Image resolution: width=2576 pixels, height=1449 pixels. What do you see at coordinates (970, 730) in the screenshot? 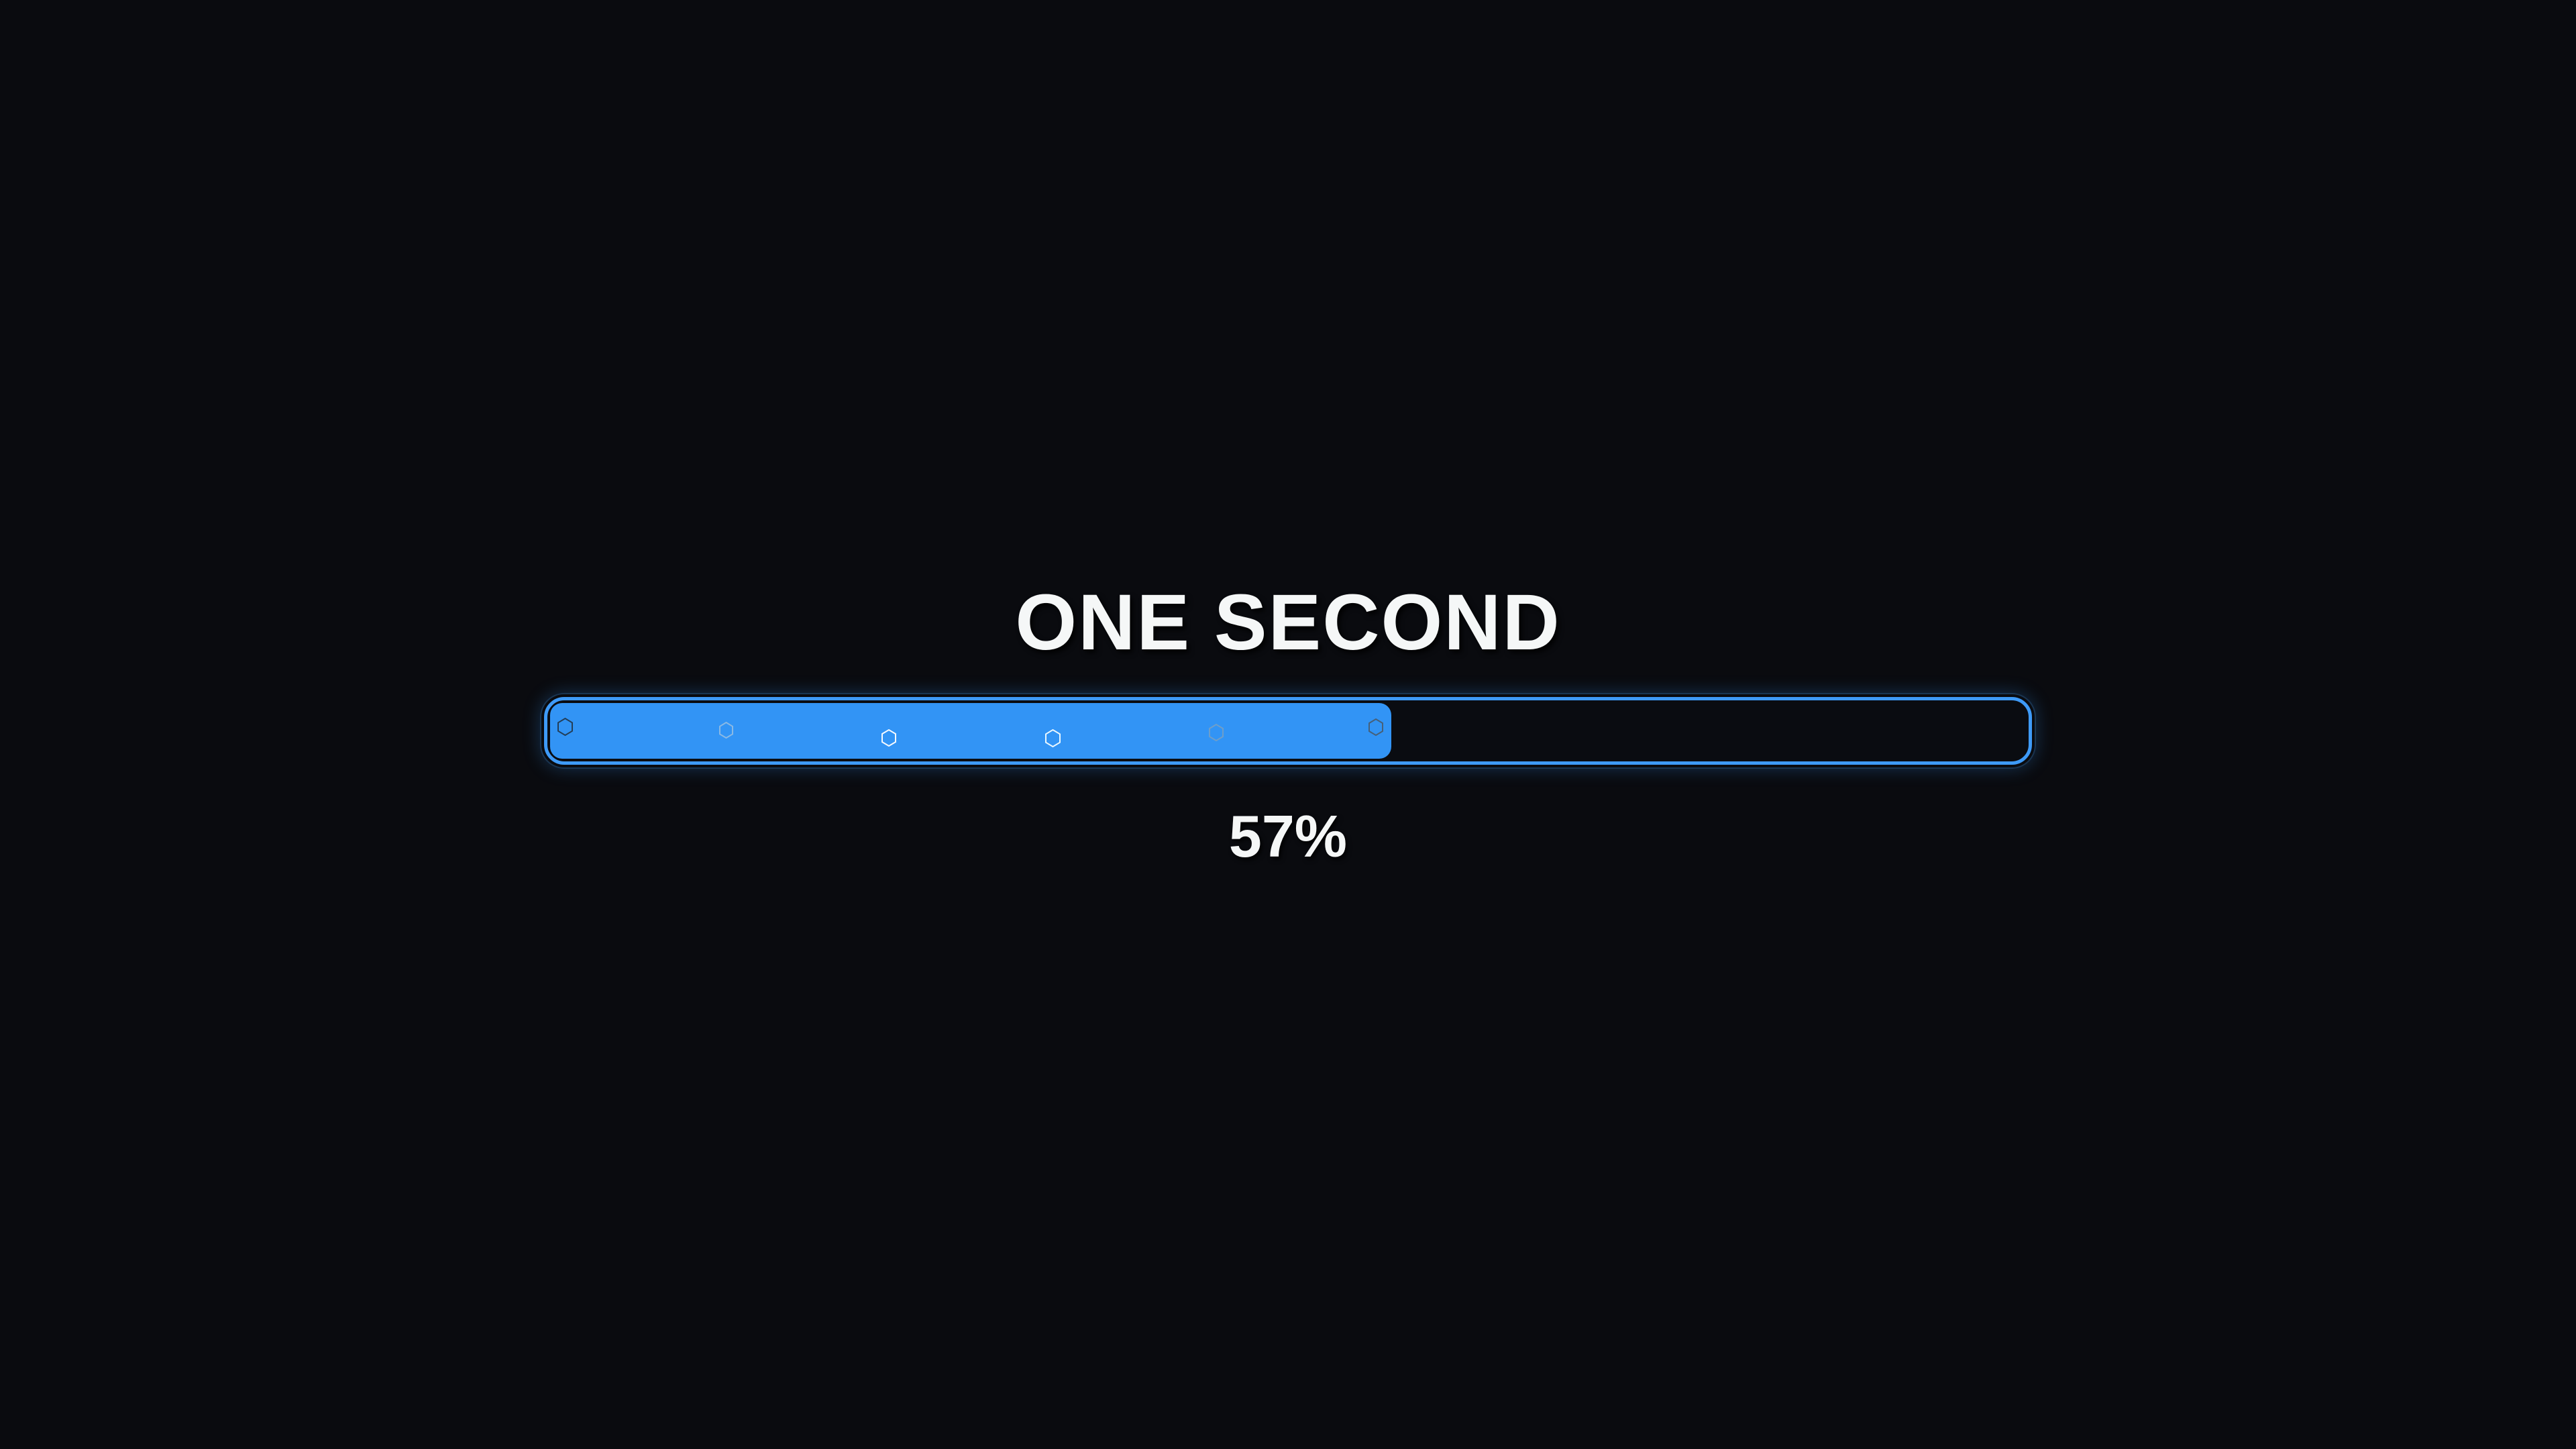
I see `progress-fill` at bounding box center [970, 730].